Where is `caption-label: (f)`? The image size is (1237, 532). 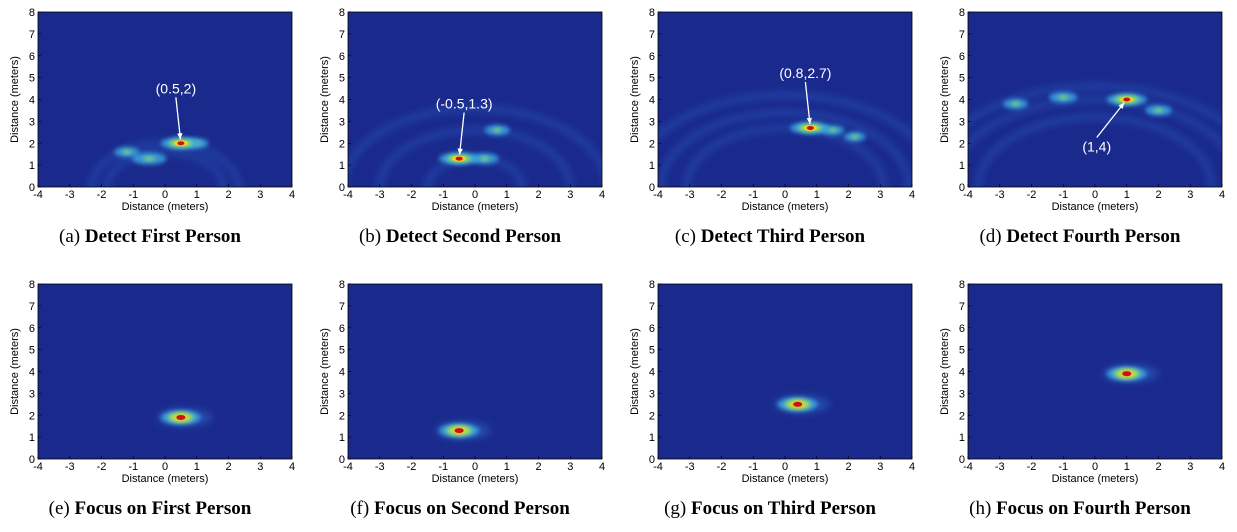
caption-label: (f) is located at coordinates (360, 508).